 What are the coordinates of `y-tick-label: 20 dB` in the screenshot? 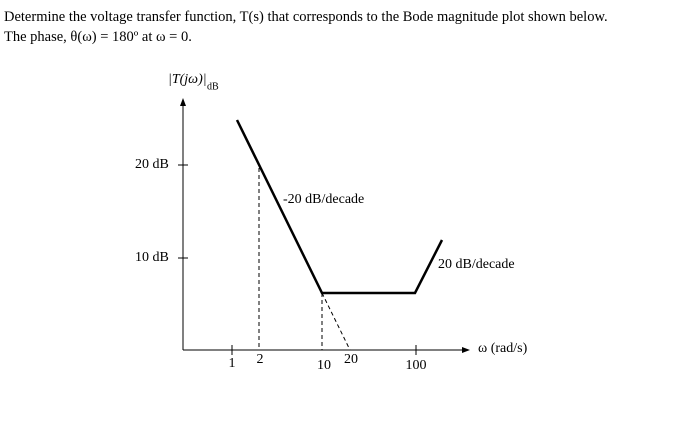 It's located at (152, 164).